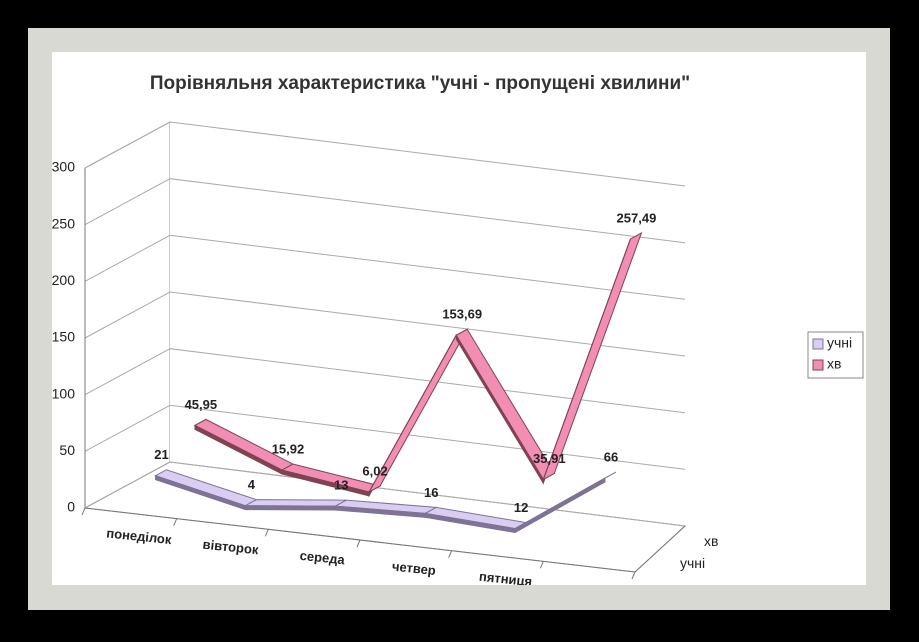 The height and width of the screenshot is (642, 919). Describe the element at coordinates (64, 337) in the screenshot. I see `y-tick-label: 150` at that location.